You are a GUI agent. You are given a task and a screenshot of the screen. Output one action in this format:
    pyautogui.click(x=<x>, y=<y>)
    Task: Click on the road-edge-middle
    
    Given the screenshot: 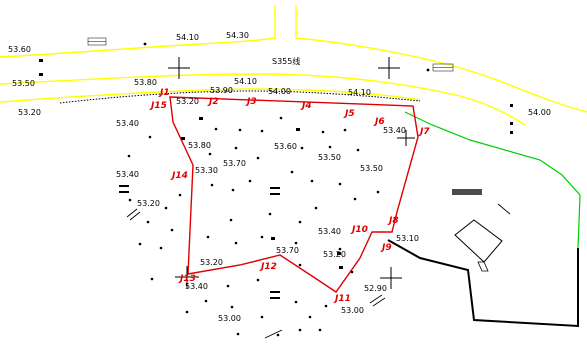 What is the action you would take?
    pyautogui.click(x=263, y=99)
    